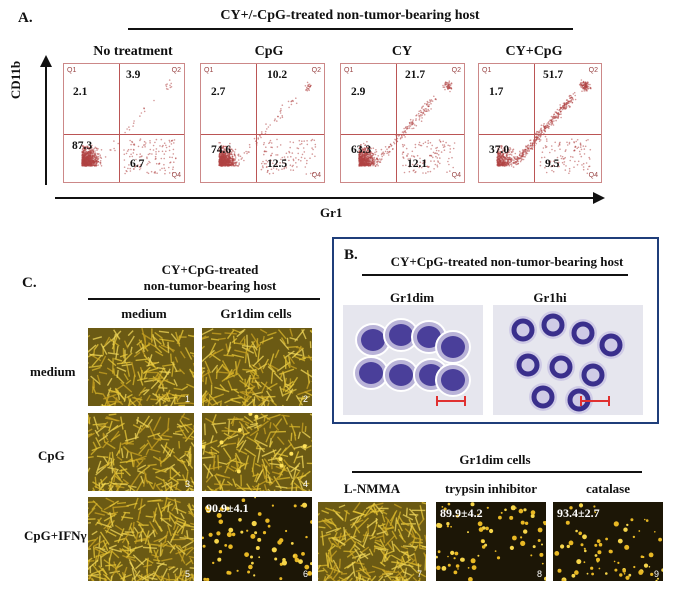 The width and height of the screenshot is (700, 605). I want to click on panel-b-header-line, so click(495, 275).